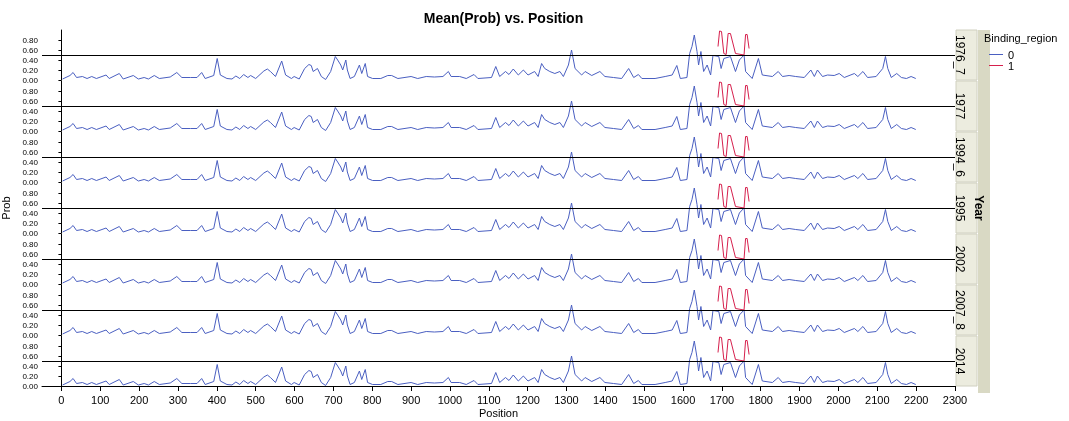  What do you see at coordinates (333, 399) in the screenshot?
I see `x-tick-label: 700` at bounding box center [333, 399].